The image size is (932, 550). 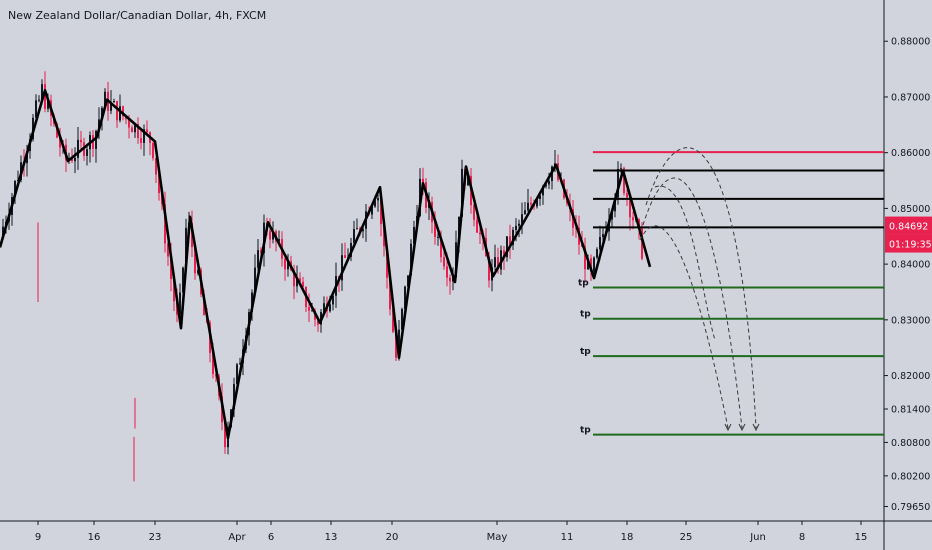 I want to click on price-tick-label: 0.80200, so click(x=910, y=476).